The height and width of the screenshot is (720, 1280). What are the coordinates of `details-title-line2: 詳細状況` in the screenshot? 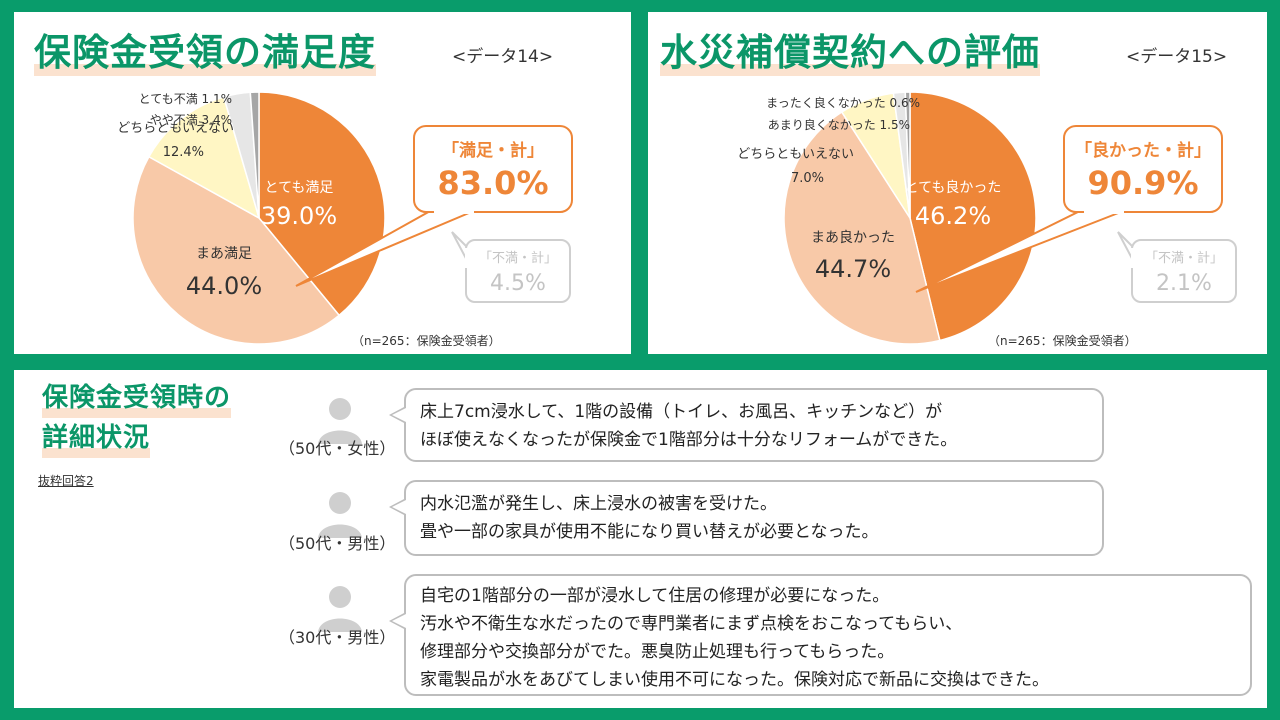 It's located at (96, 438).